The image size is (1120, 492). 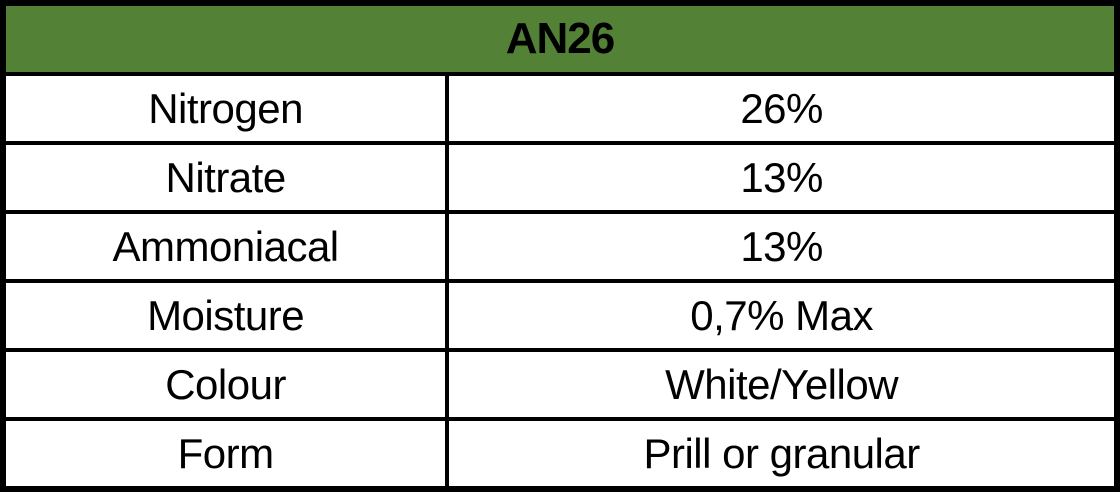 What do you see at coordinates (560, 106) in the screenshot?
I see `table-row-nitrogen: Nitrogen 26%` at bounding box center [560, 106].